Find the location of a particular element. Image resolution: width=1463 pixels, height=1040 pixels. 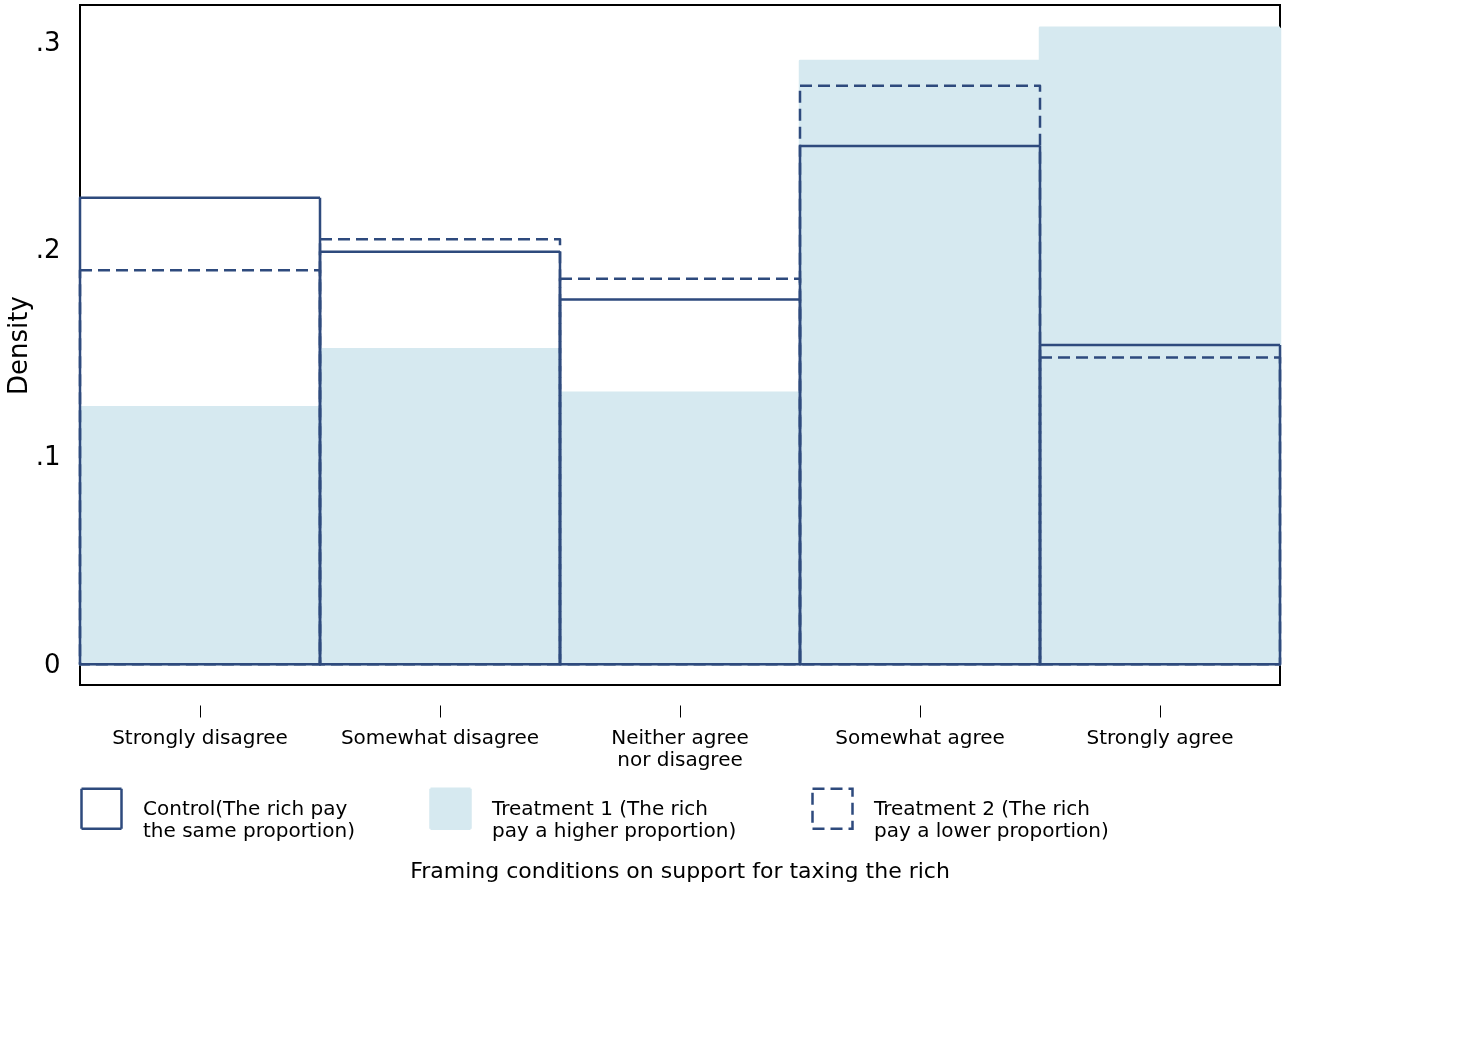

x-tick-label: Somewhat agree is located at coordinates (920, 736).